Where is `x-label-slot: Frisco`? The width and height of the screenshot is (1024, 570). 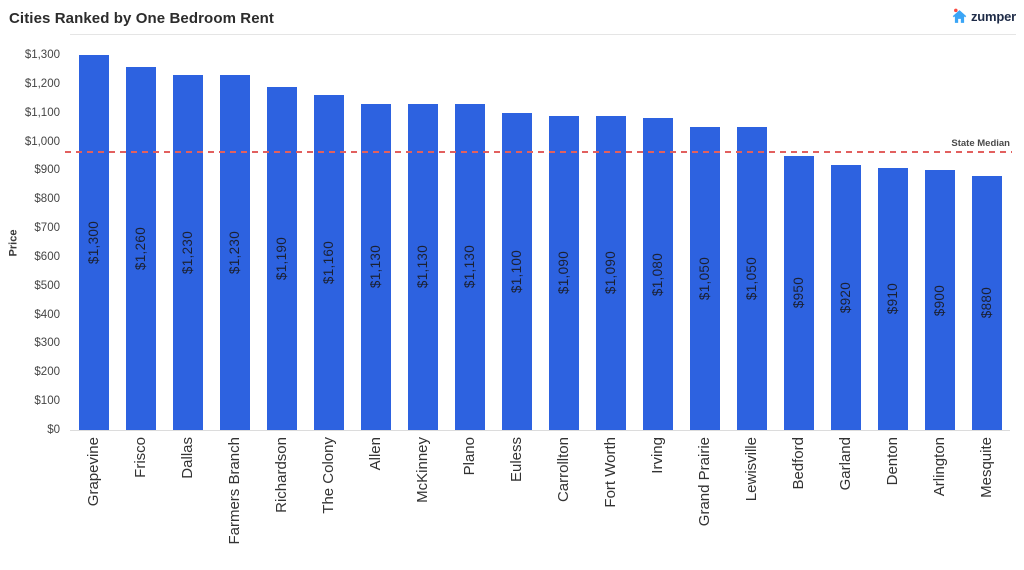
x-label-slot: Frisco is located at coordinates (140, 502).